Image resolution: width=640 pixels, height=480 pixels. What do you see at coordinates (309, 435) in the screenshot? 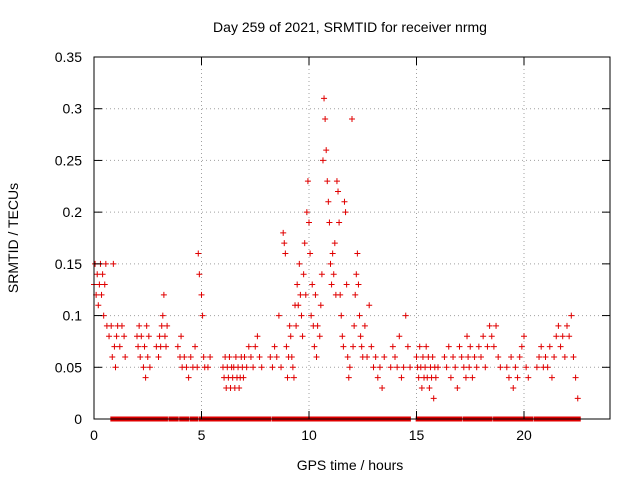
I see `x-tick-label: 10` at bounding box center [309, 435].